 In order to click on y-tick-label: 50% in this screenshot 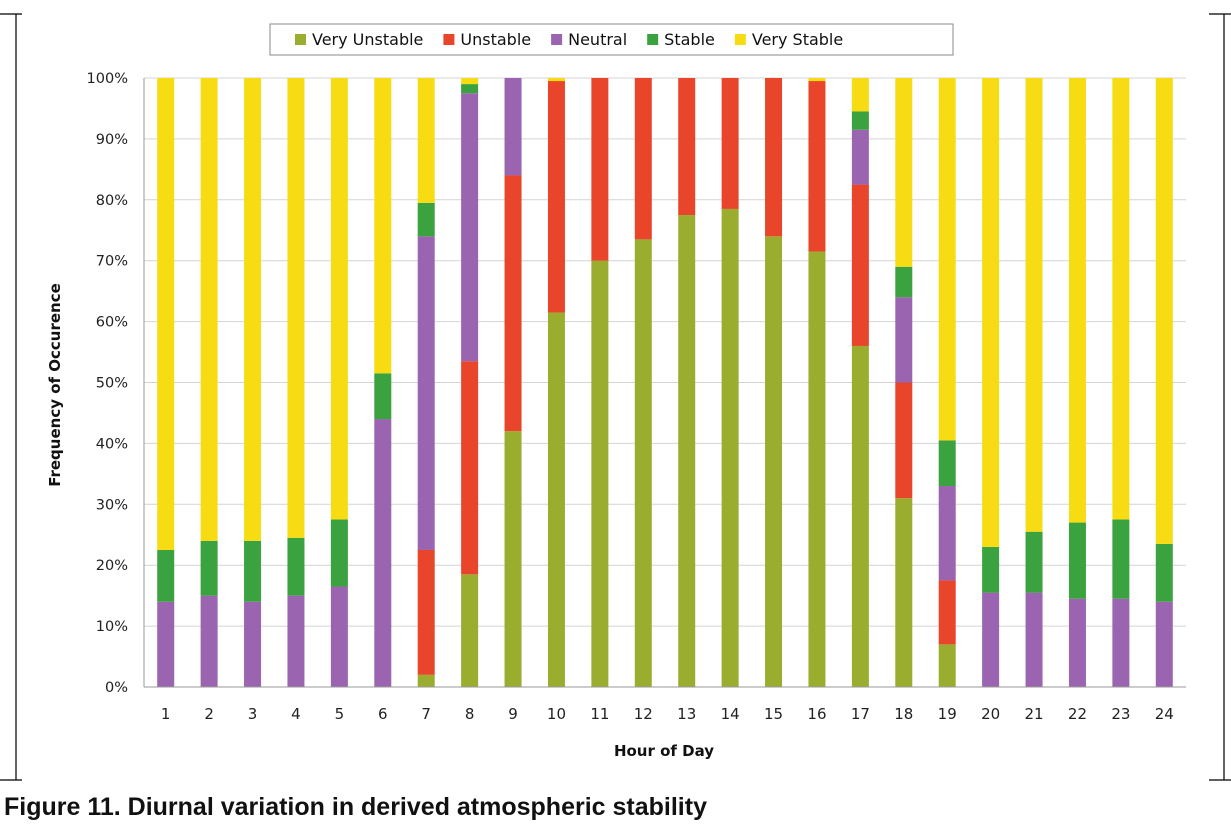, I will do `click(112, 384)`.